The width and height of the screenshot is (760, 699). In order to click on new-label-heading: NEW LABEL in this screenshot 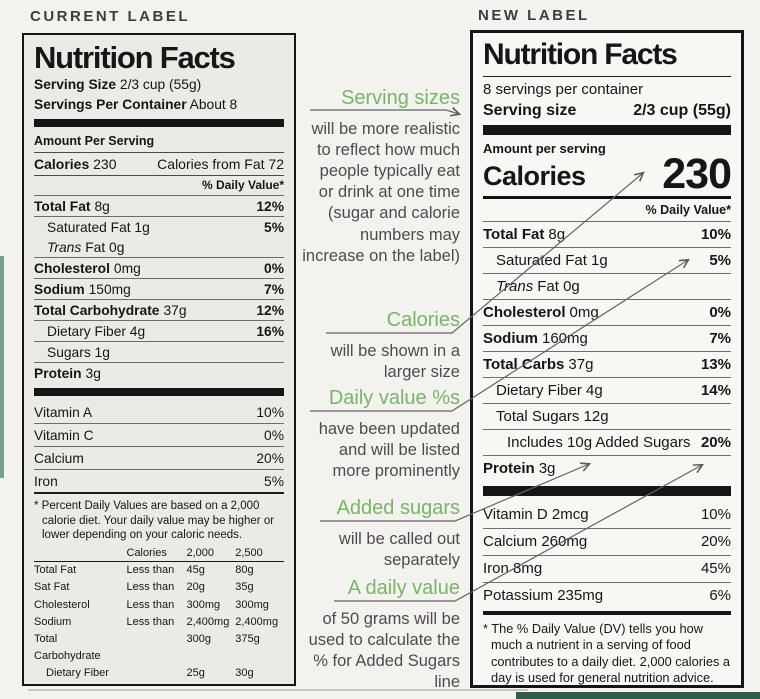, I will do `click(534, 15)`.